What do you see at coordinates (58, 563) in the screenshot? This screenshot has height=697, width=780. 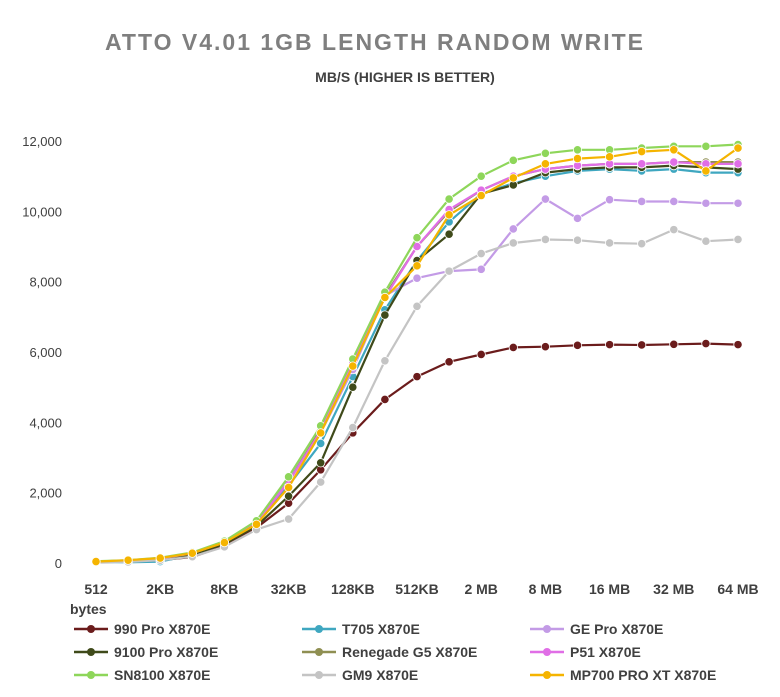 I see `y-tick-label: 0` at bounding box center [58, 563].